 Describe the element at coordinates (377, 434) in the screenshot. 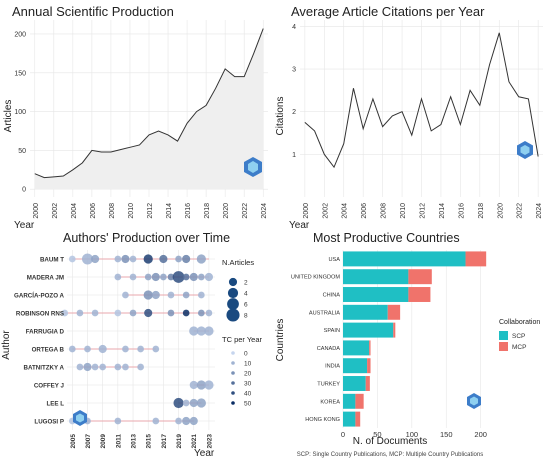

I see `countries-x-tick-label: 50` at that location.